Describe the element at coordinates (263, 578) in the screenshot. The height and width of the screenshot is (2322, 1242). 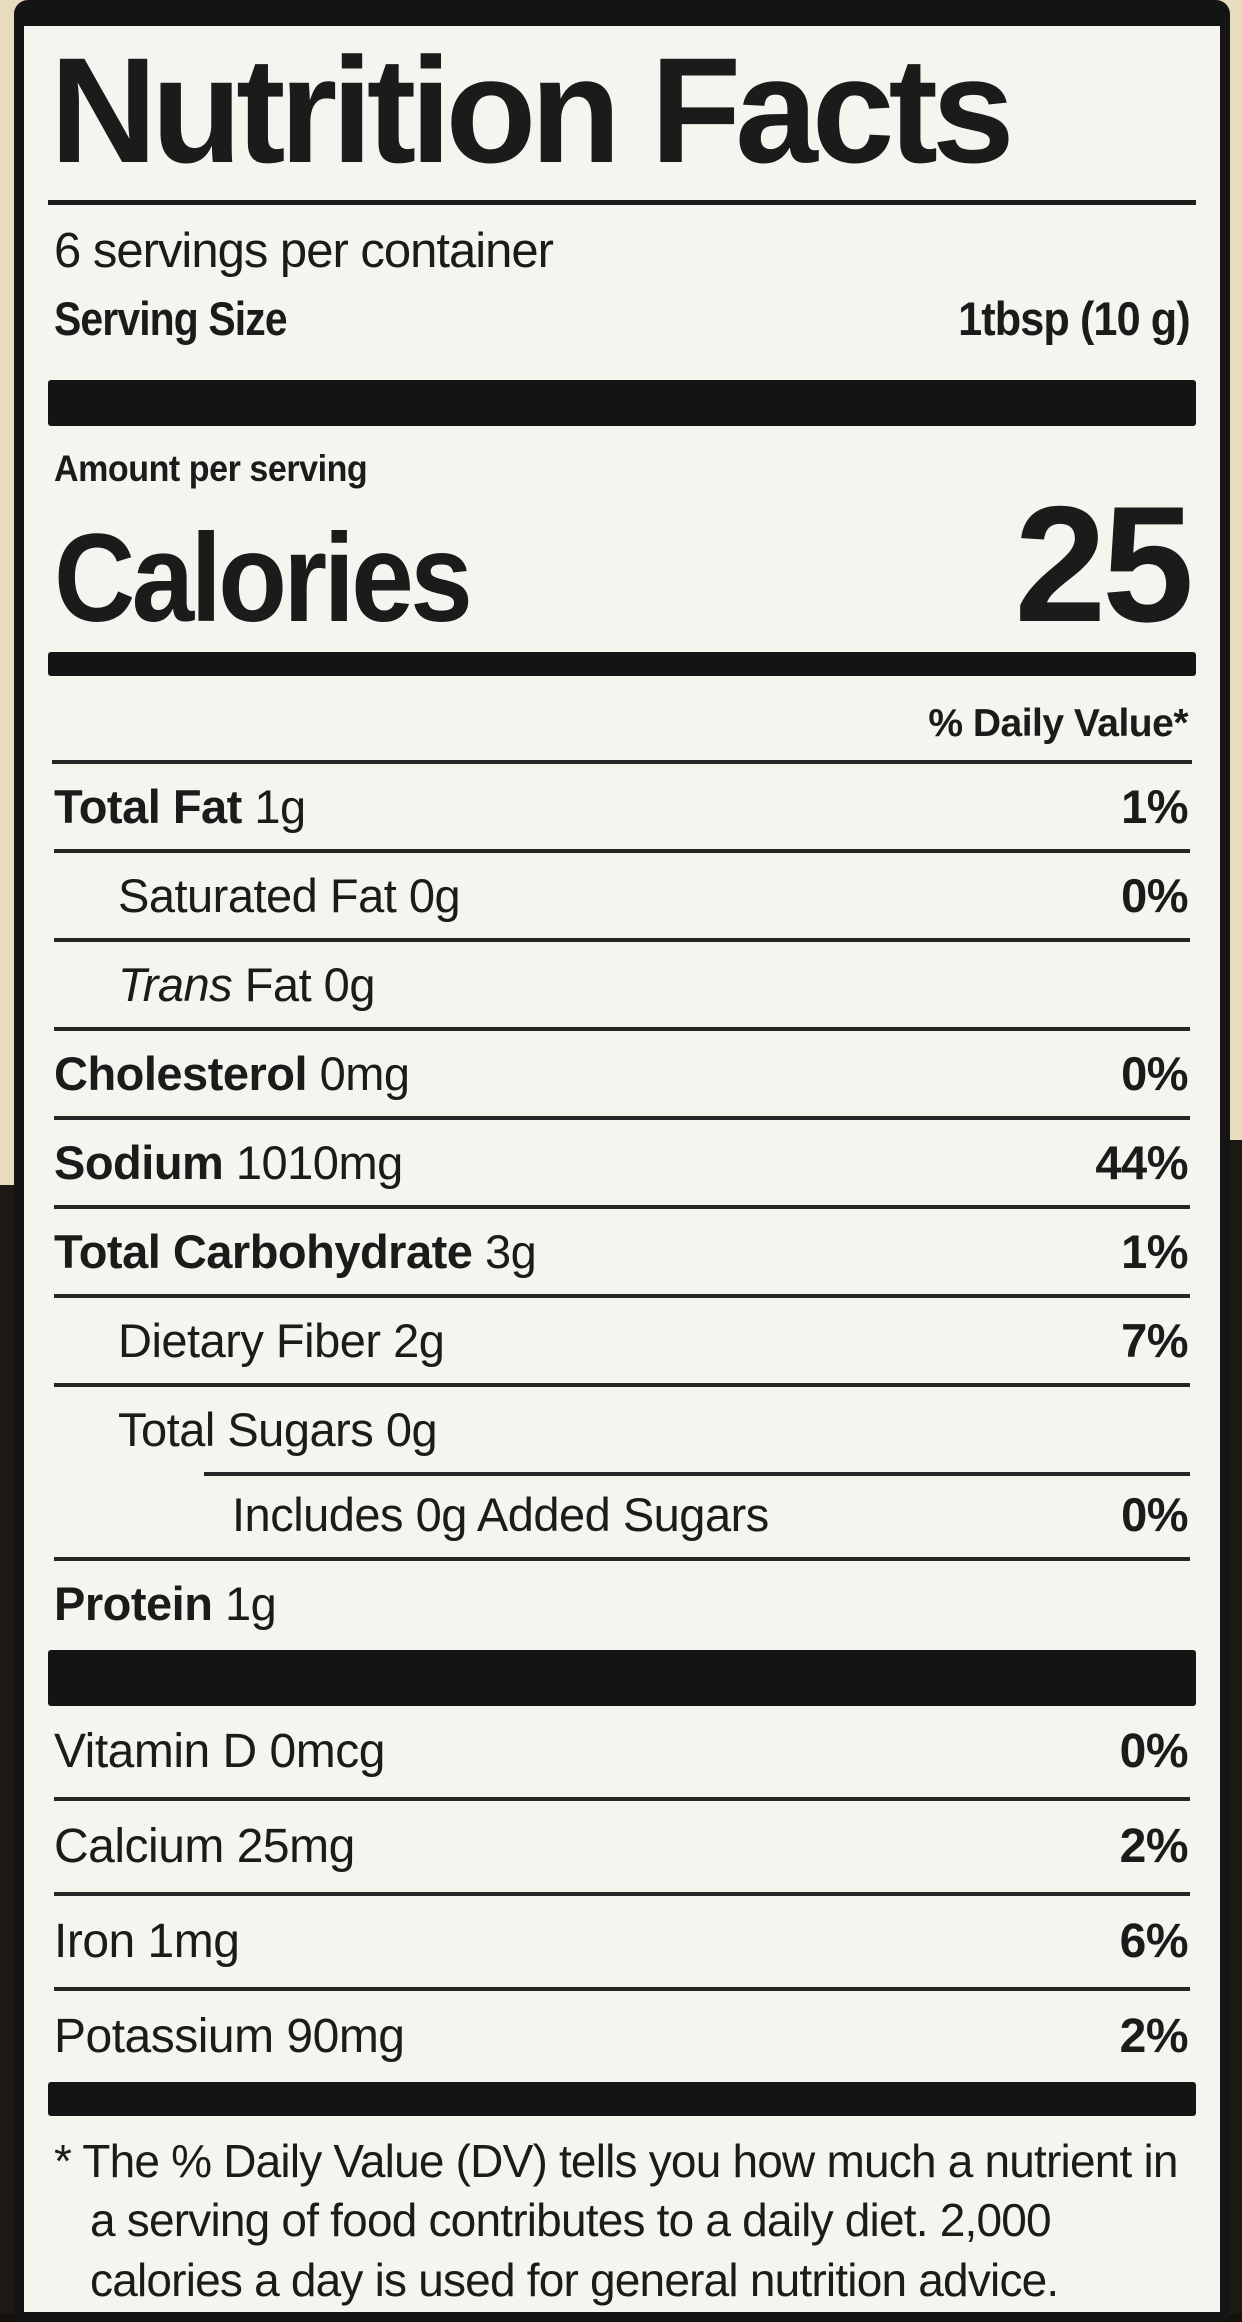
I see `calories-label: Calories` at that location.